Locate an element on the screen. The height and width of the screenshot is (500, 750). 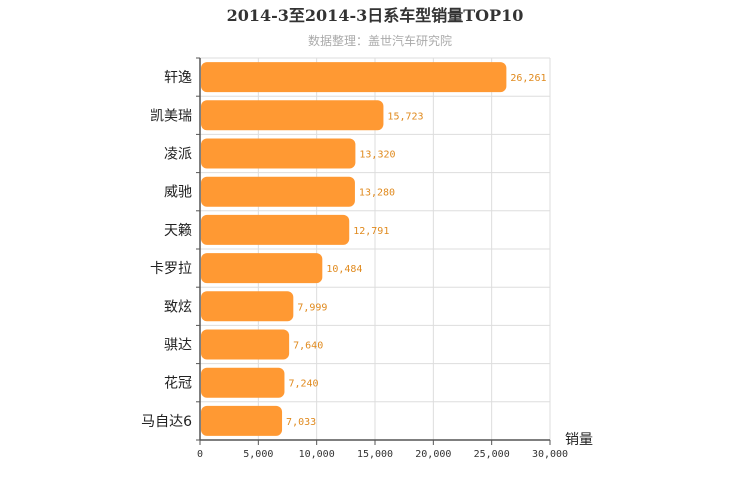
x-tick-label: 20,000 is located at coordinates (433, 454).